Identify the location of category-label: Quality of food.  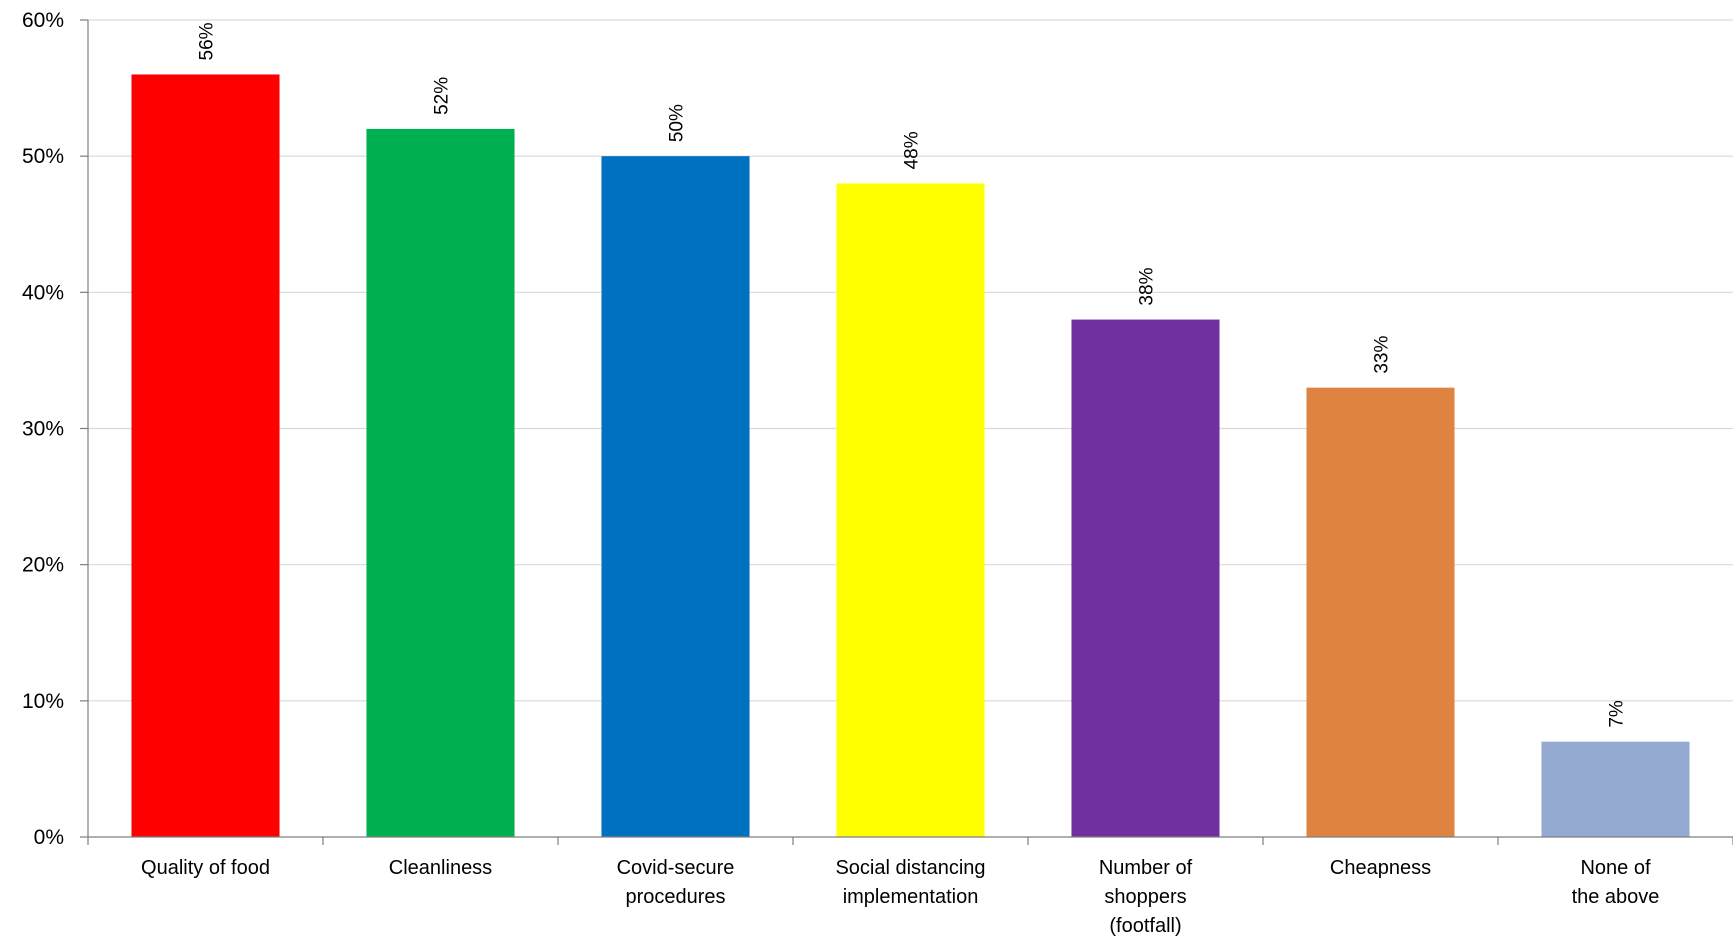
(205, 868).